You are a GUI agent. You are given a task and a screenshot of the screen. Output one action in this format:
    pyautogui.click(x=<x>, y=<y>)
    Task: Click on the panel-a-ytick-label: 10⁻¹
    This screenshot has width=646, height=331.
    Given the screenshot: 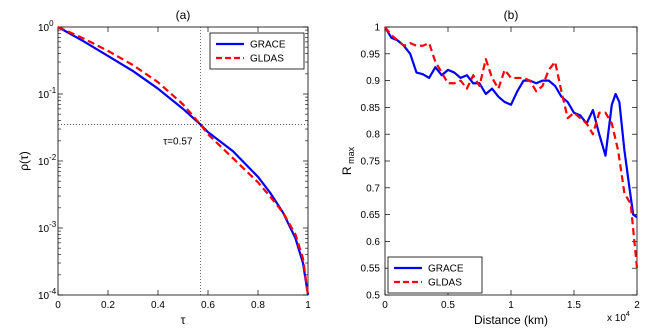 What is the action you would take?
    pyautogui.click(x=47, y=93)
    